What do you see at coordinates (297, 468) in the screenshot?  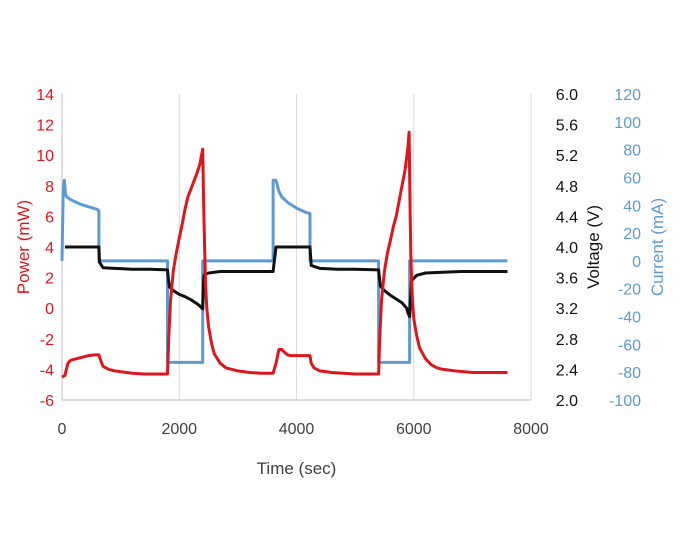 I see `x-axis-title: Time (sec)` at bounding box center [297, 468].